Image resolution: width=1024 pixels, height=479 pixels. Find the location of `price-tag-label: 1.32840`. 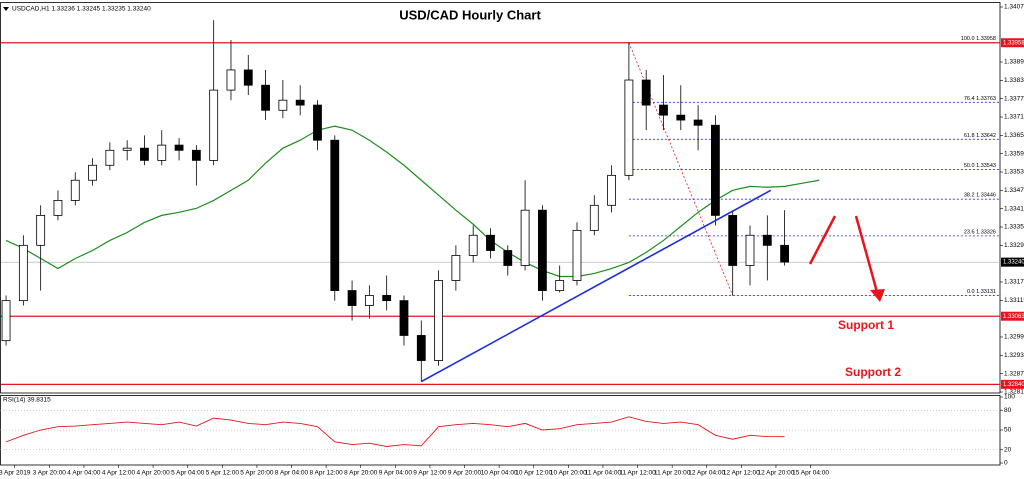

price-tag-label: 1.32840 is located at coordinates (1013, 385).